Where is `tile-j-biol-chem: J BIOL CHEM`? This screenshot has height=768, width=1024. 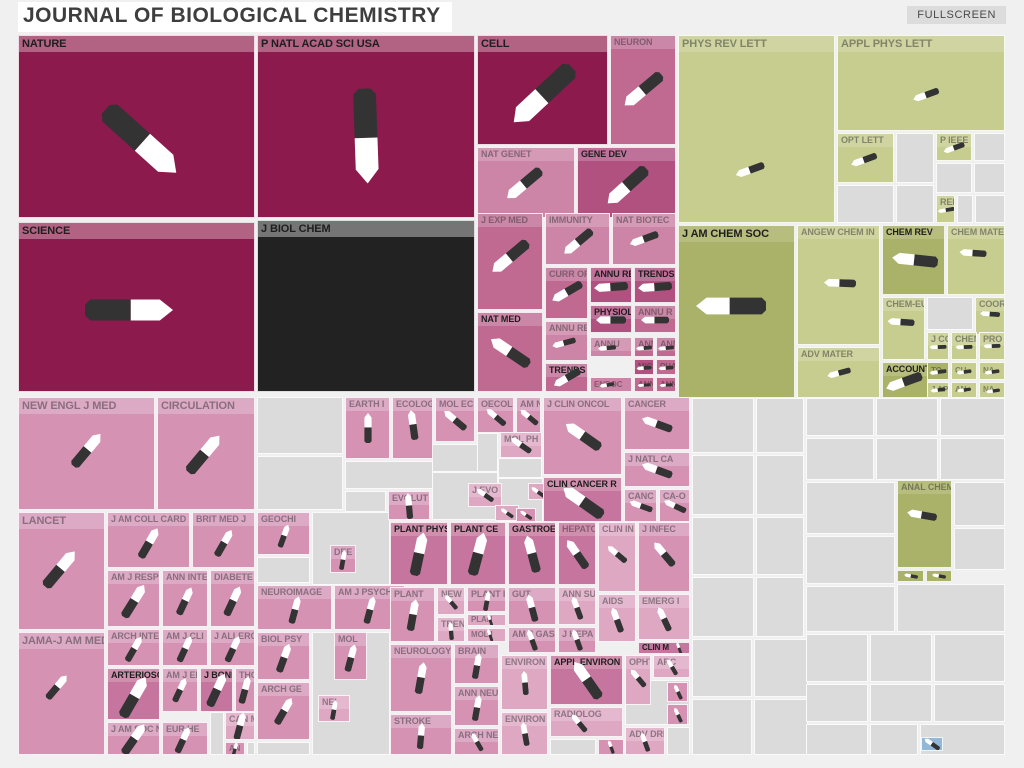
tile-j-biol-chem: J BIOL CHEM is located at coordinates (366, 306).